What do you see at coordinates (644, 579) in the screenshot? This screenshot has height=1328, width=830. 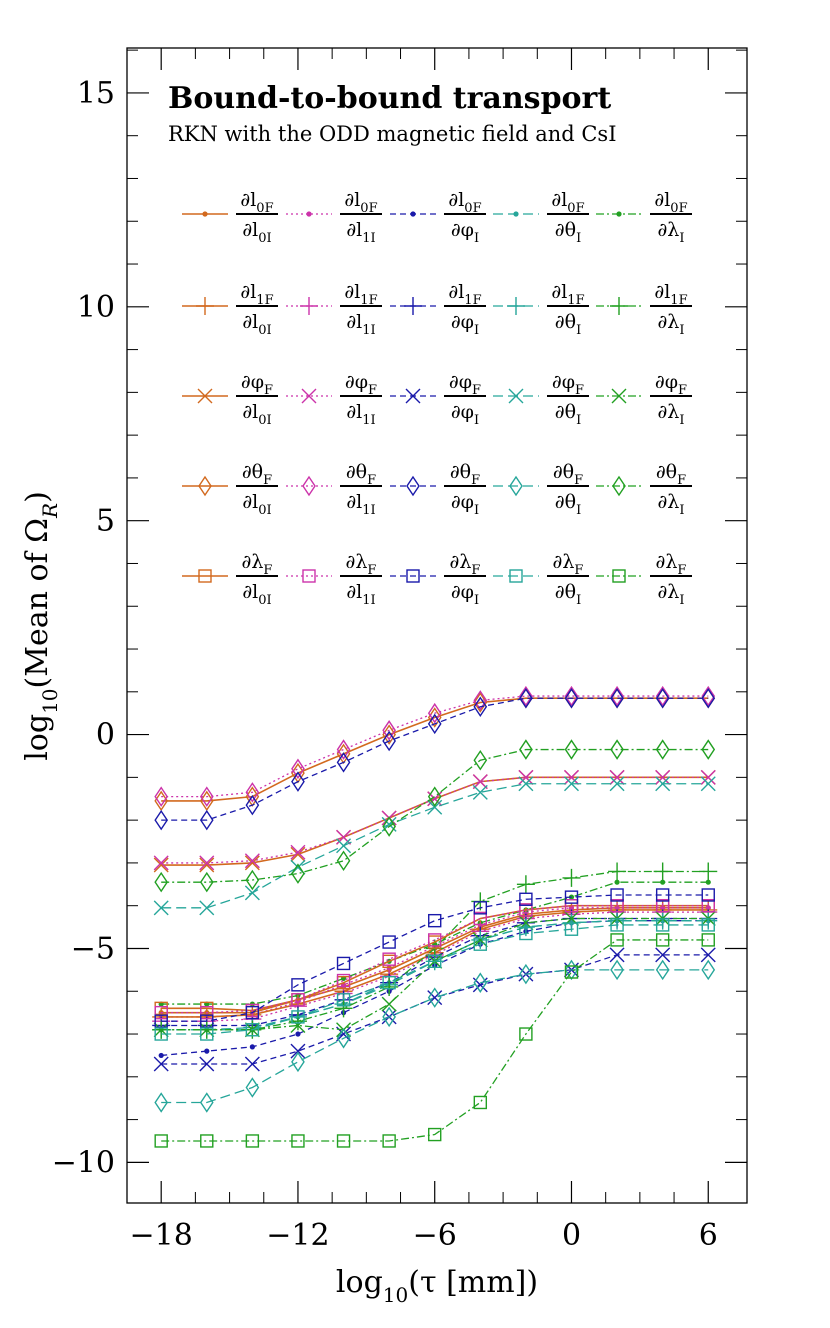 I see `legend-entry: ∂λF ∂λI` at bounding box center [644, 579].